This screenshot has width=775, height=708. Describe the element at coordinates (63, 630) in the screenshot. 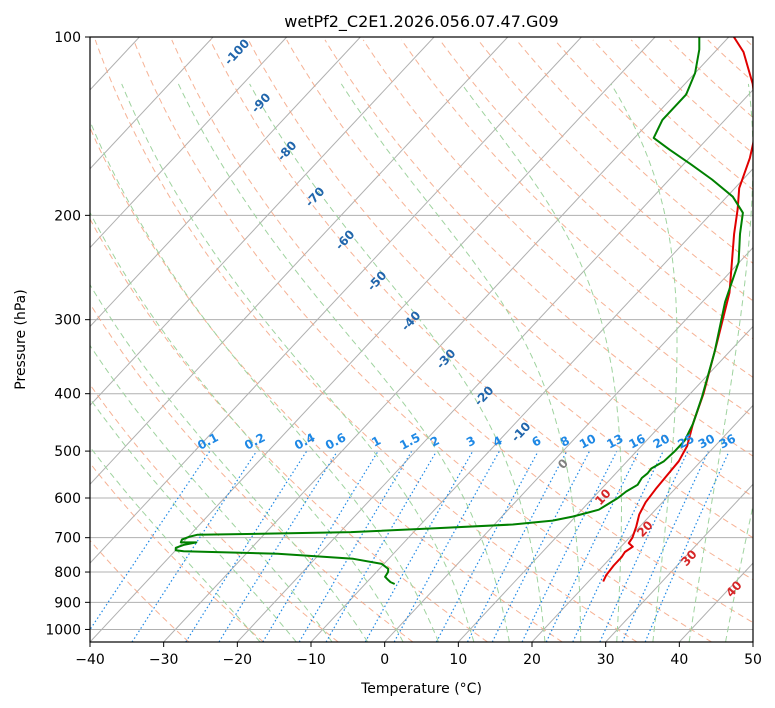

I see `y-tick-label: 1000` at that location.